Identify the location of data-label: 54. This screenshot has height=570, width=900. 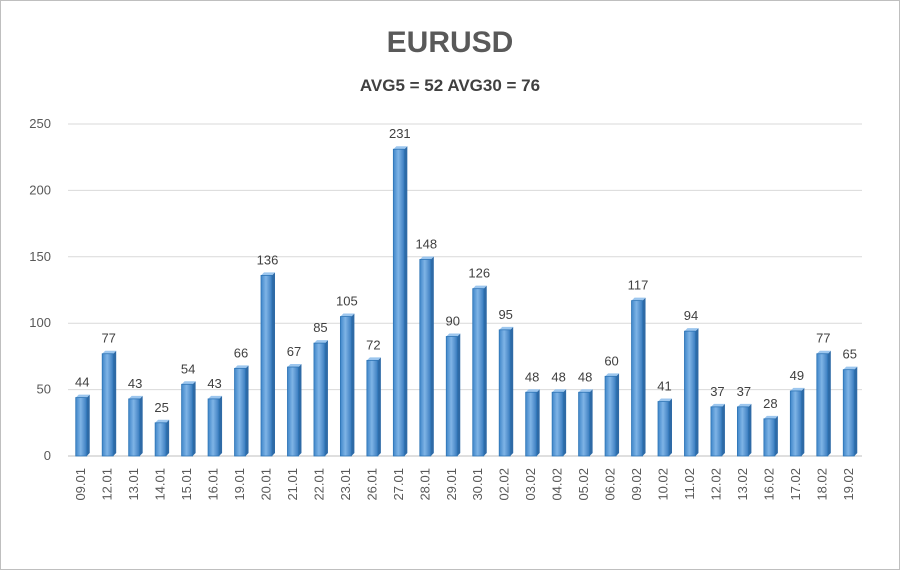
(188, 368).